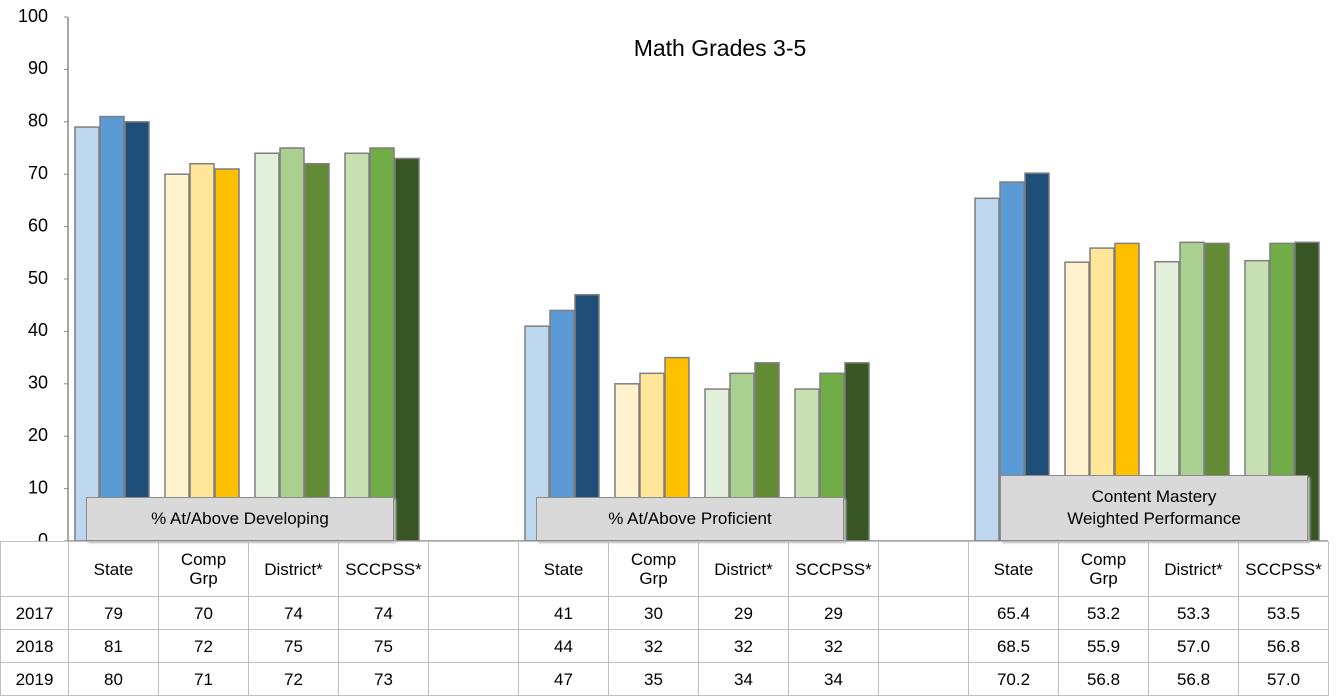  What do you see at coordinates (38, 121) in the screenshot?
I see `y-tick-label: 80` at bounding box center [38, 121].